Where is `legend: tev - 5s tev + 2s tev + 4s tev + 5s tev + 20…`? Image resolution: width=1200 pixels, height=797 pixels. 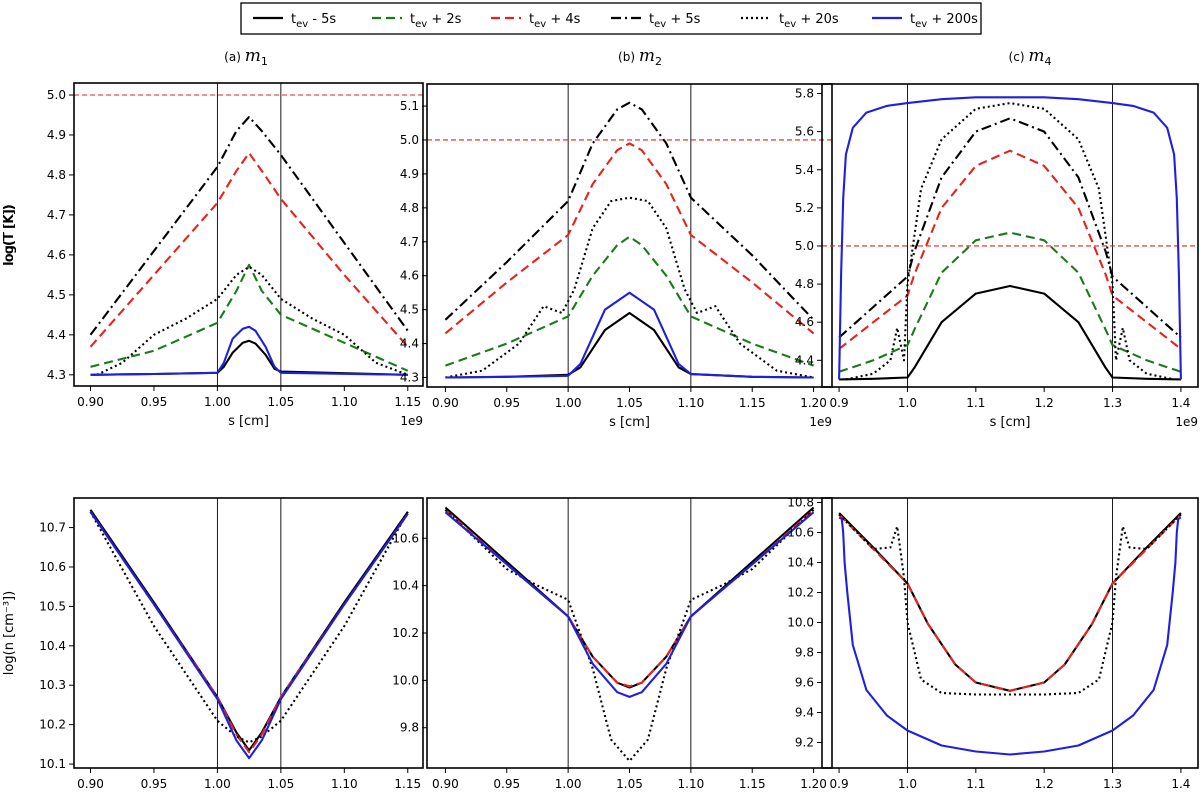
legend: tev - 5s tev + 2s tev + 4s tev + 5s tev + 20… is located at coordinates (611, 18).